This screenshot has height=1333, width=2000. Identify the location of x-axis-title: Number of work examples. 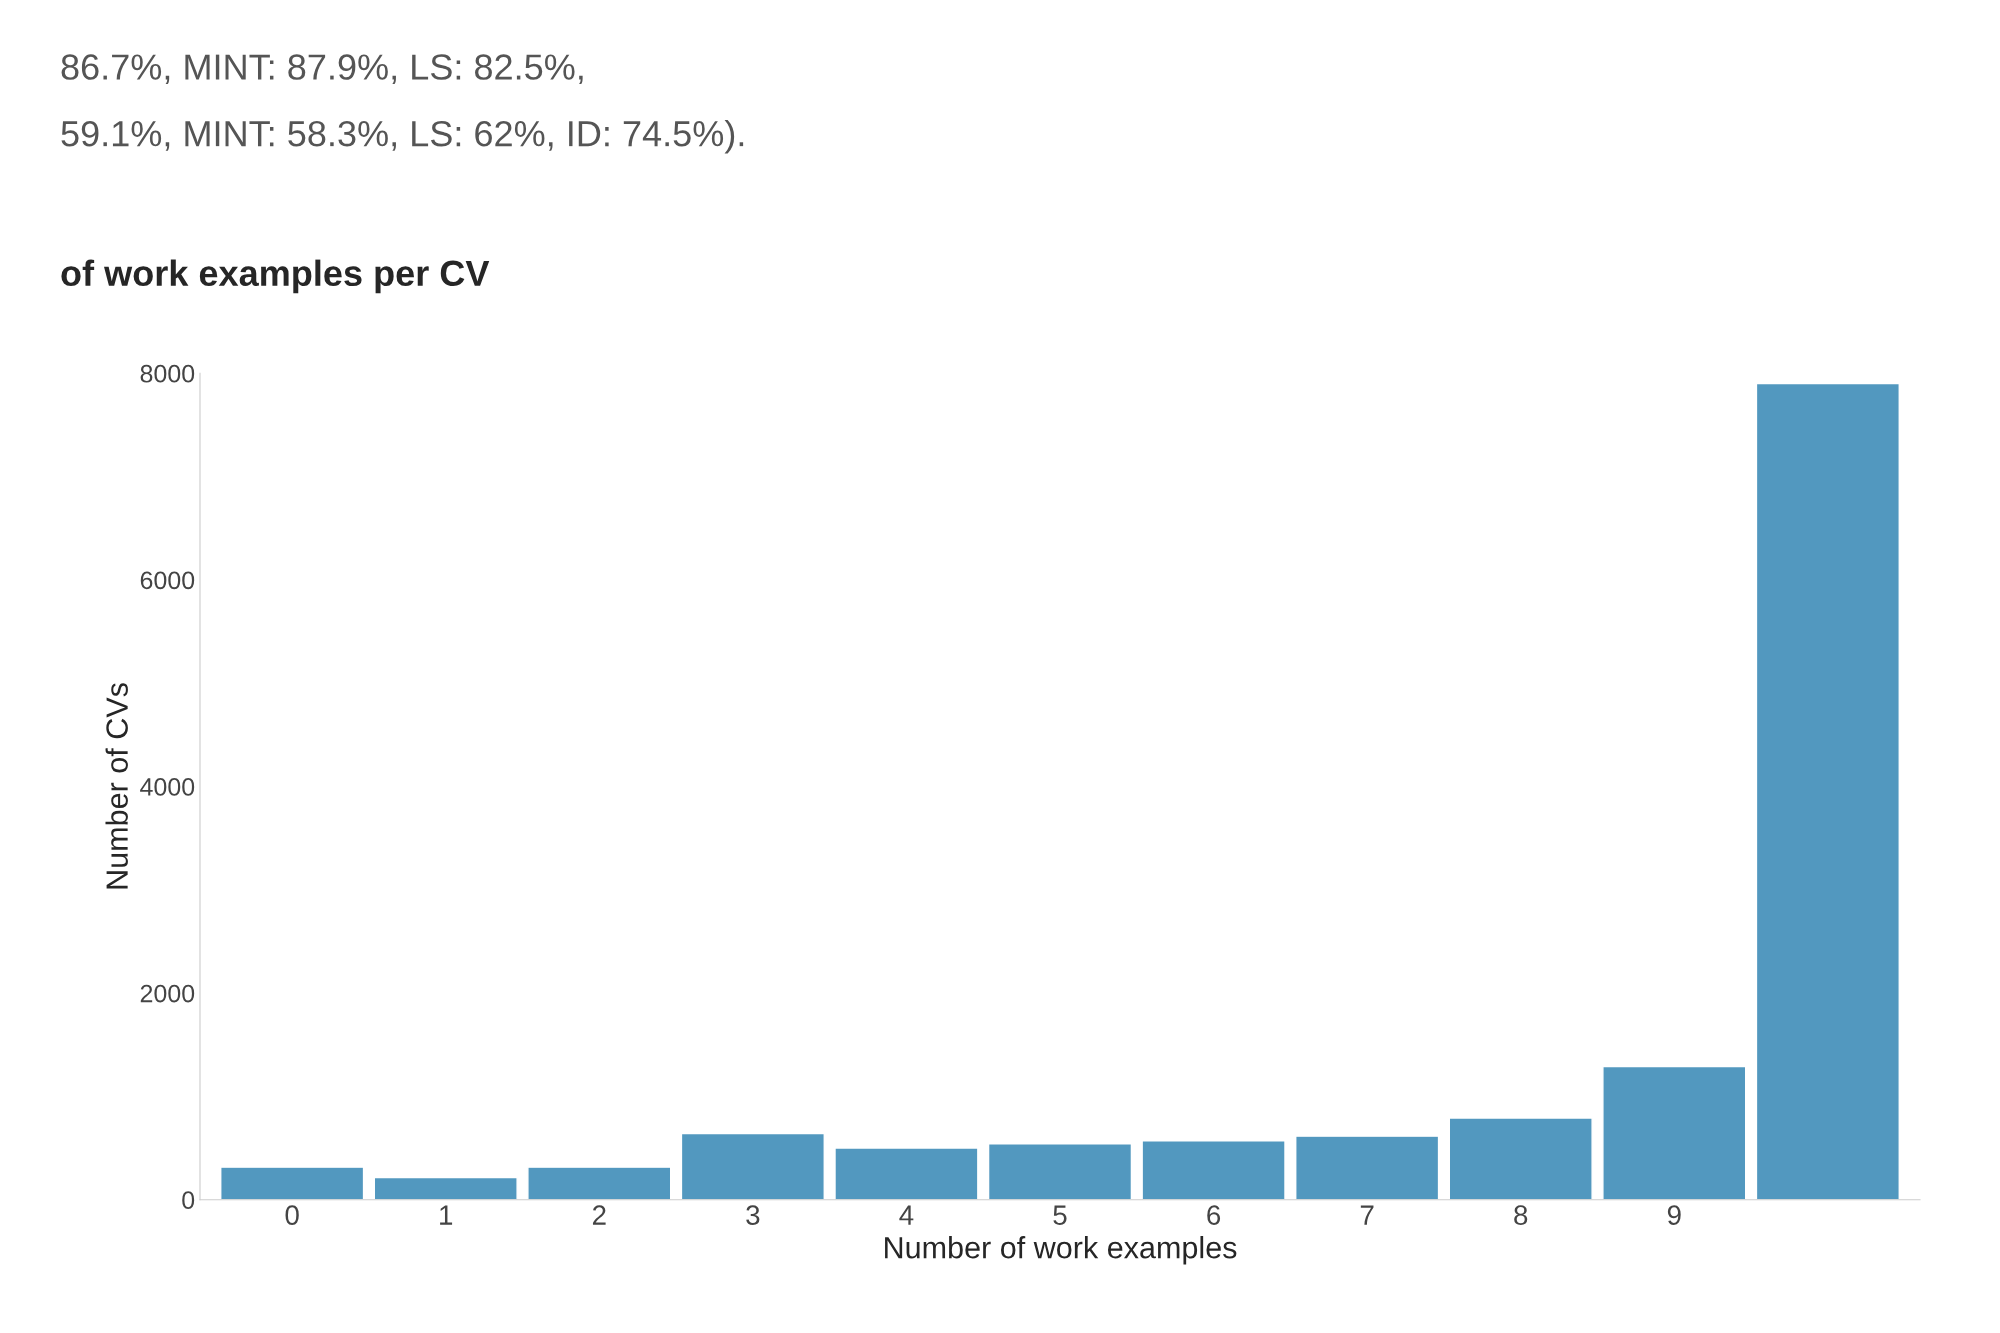
(1061, 1250).